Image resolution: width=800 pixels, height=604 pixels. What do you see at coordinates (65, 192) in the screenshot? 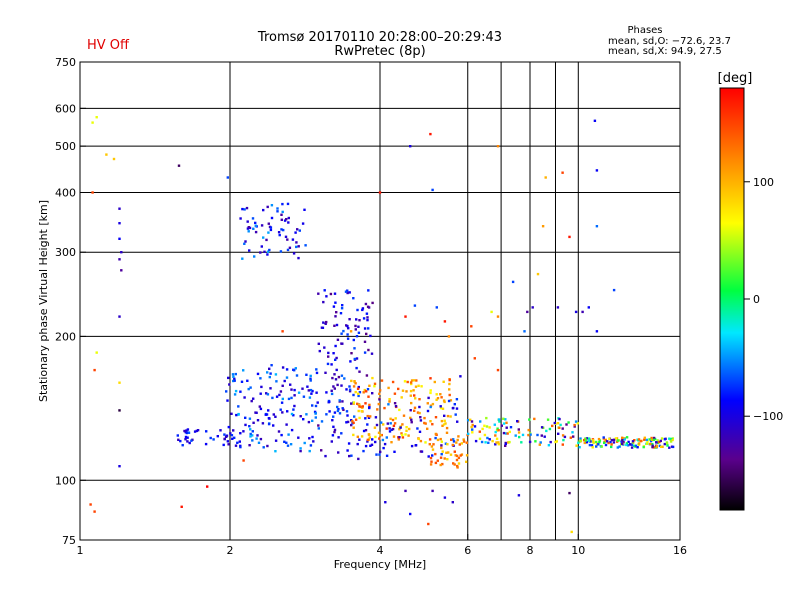
I see `y-tick-label: 400` at bounding box center [65, 192].